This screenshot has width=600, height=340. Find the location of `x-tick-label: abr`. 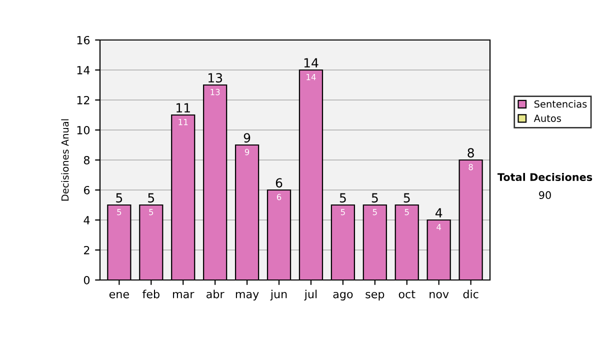

x-tick-label: abr is located at coordinates (215, 294).